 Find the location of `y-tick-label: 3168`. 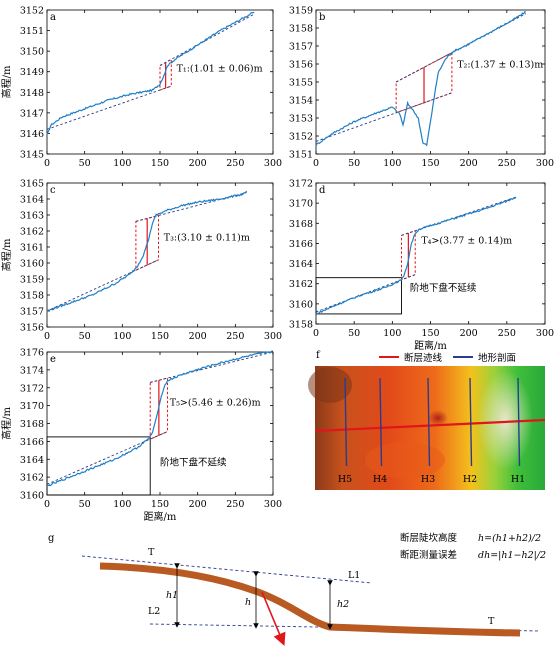

y-tick-label: 3168 is located at coordinates (301, 224).